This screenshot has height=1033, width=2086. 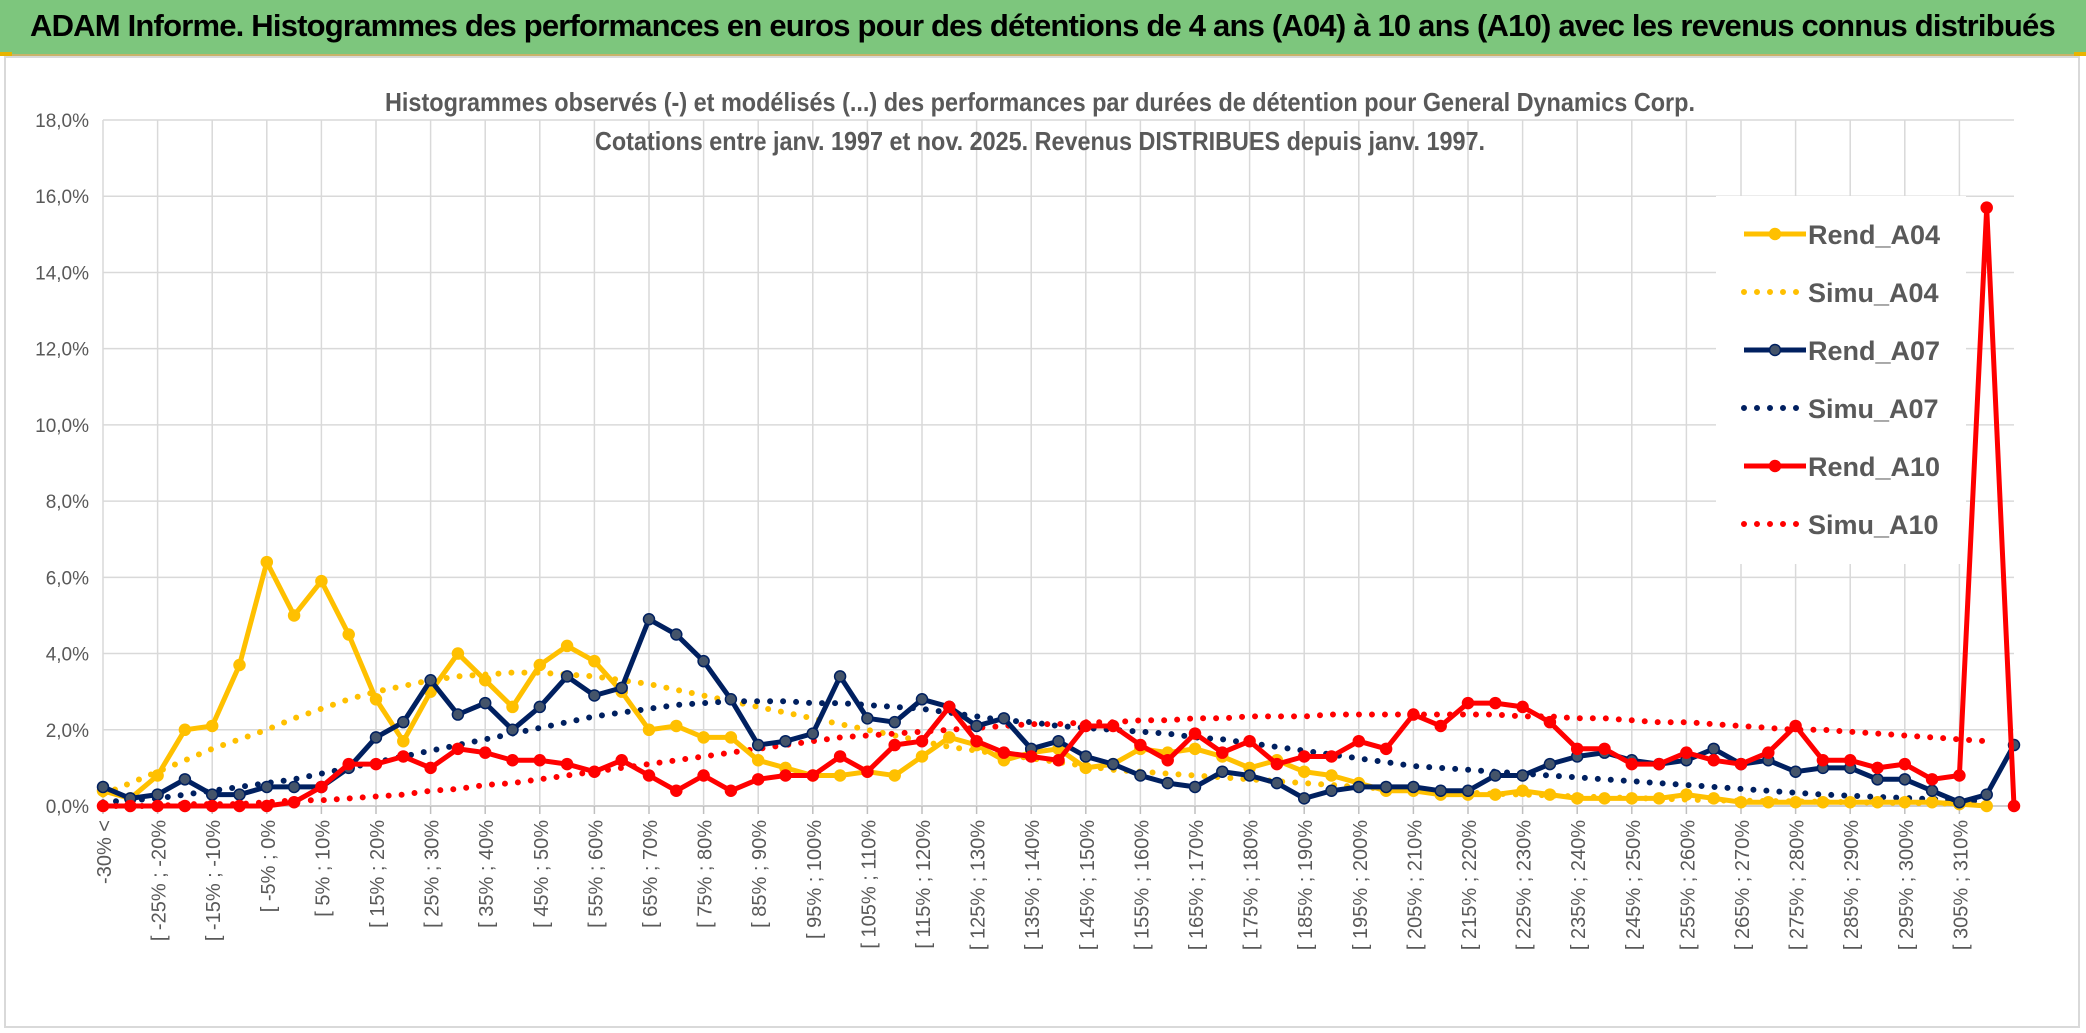 What do you see at coordinates (1361, 885) in the screenshot?
I see `x-tick-label: [ 195% ; 200%` at bounding box center [1361, 885].